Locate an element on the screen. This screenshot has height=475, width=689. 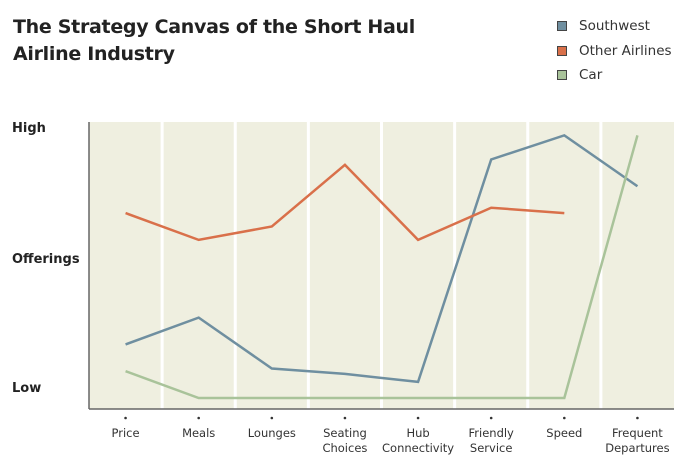
x-tick-label: Meals is located at coordinates (198, 433).